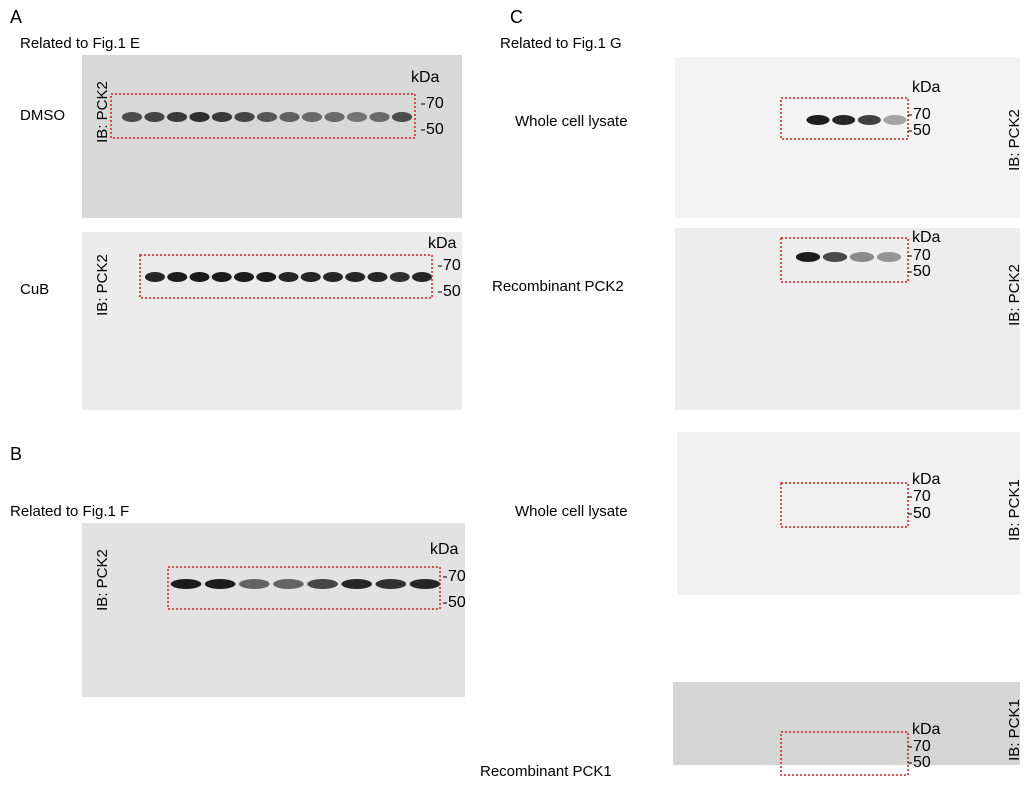 The width and height of the screenshot is (1025, 787). What do you see at coordinates (69, 511) in the screenshot?
I see `panel-caption: Related to Fig.1 F` at bounding box center [69, 511].